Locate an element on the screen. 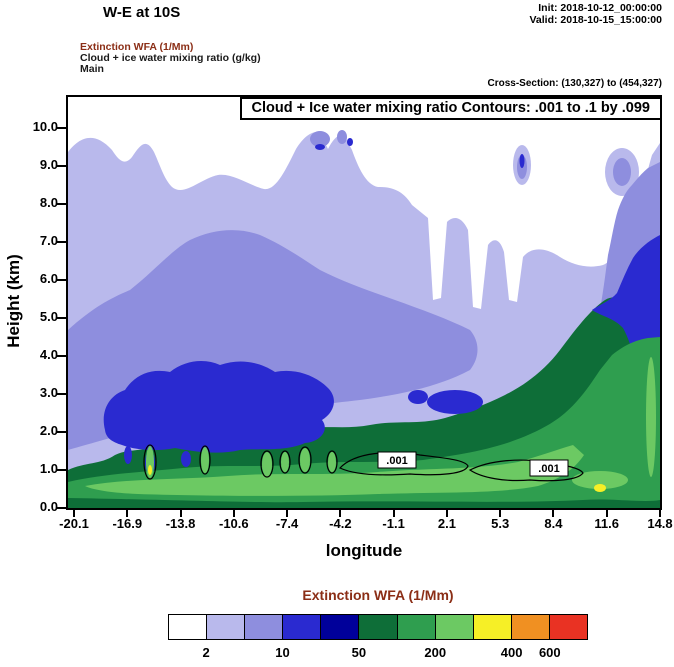 Image resolution: width=674 pixels, height=667 pixels. y-tick-label: 10.0 is located at coordinates (45, 126).